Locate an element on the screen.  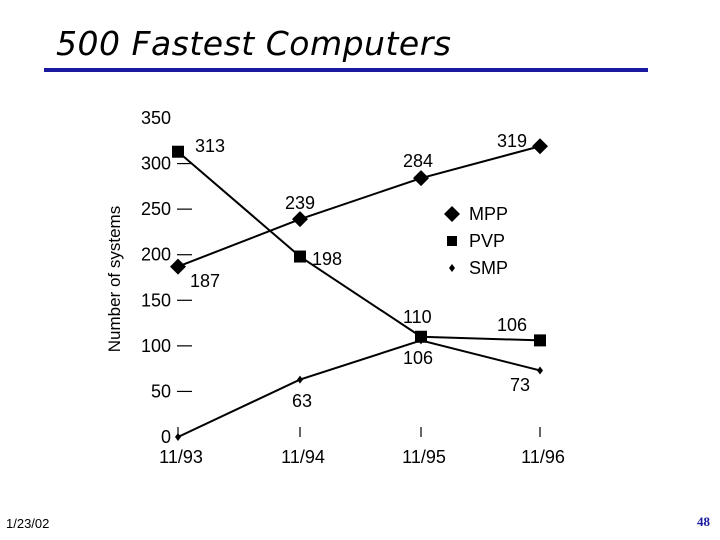
data-label: 313 is located at coordinates (210, 146).